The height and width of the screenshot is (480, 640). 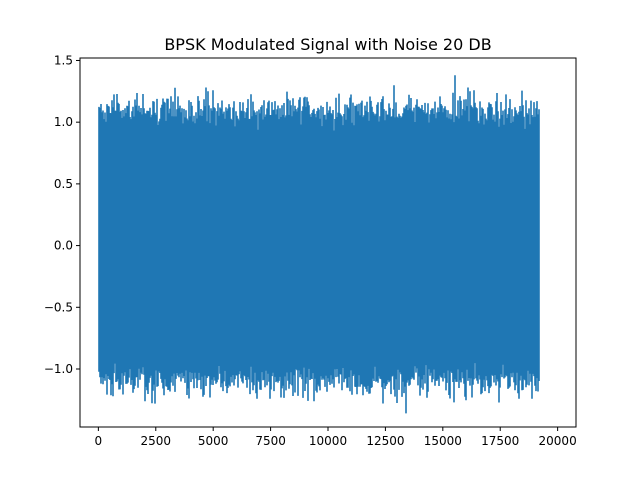 I want to click on x-tick-label: 2500, so click(x=156, y=441).